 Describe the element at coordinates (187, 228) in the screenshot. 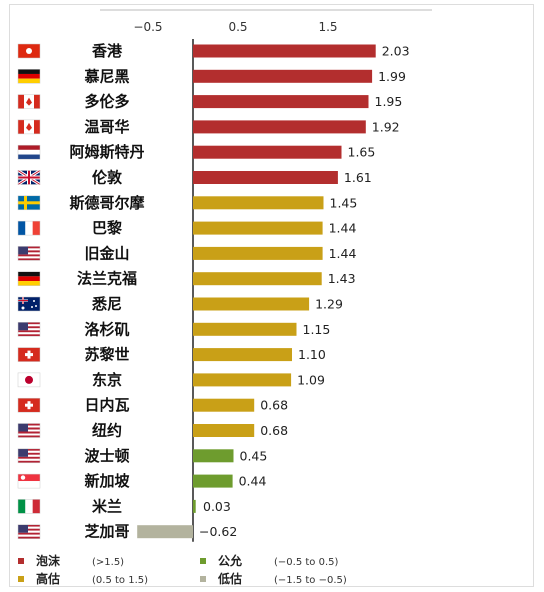

I see `bar-row-7: 巴黎 1.44` at that location.